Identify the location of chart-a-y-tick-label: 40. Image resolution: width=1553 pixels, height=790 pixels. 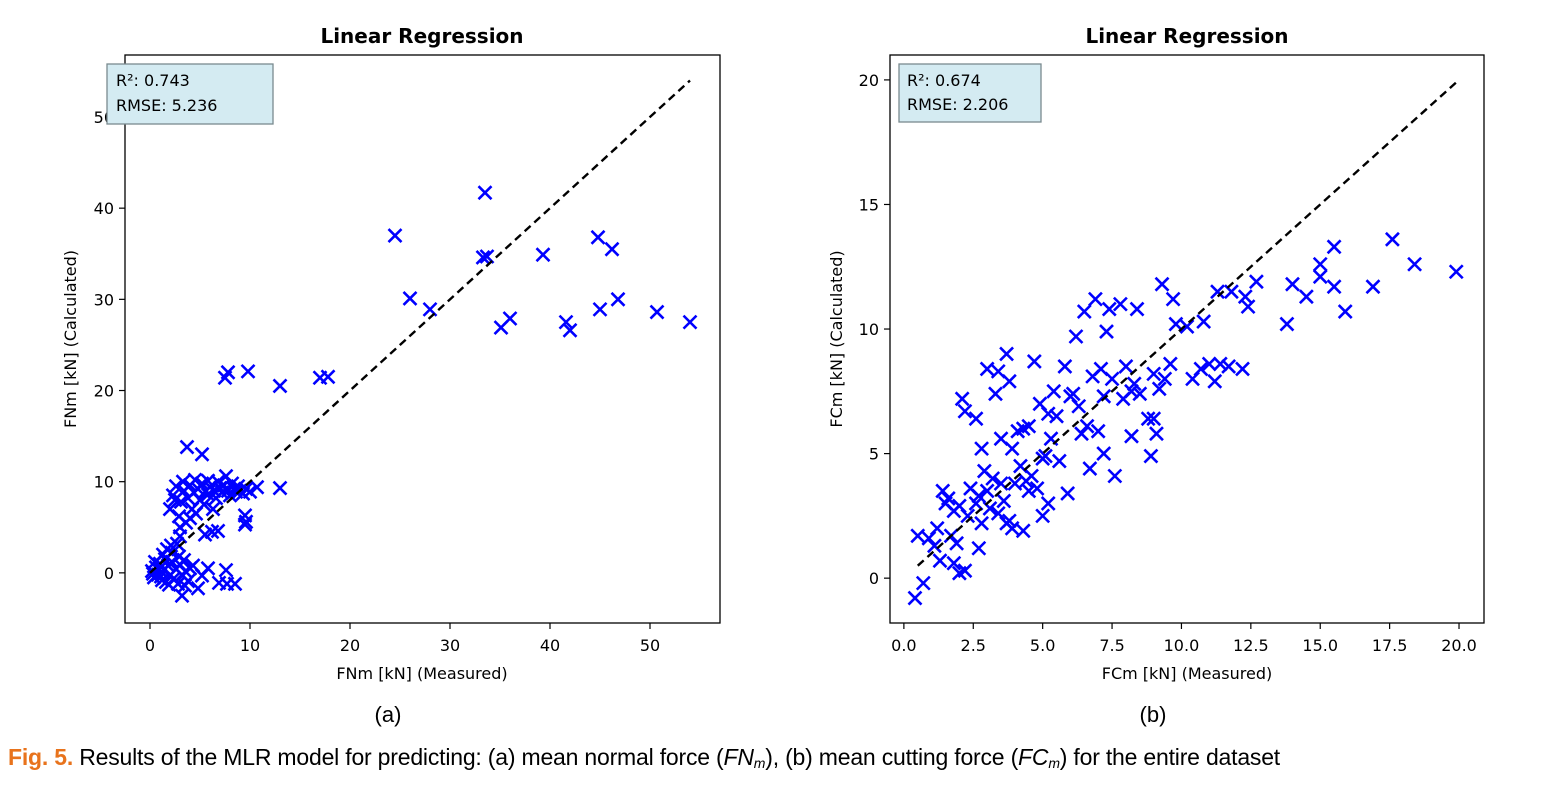
(104, 208).